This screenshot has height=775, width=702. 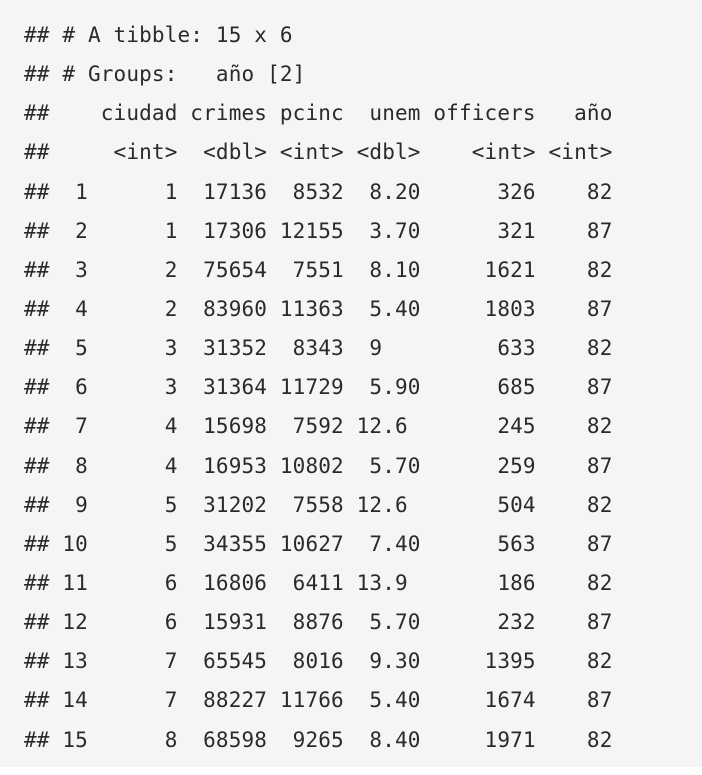 I want to click on table-row: ## 10 5 34355 10627 7.40 563 87, so click(x=318, y=543).